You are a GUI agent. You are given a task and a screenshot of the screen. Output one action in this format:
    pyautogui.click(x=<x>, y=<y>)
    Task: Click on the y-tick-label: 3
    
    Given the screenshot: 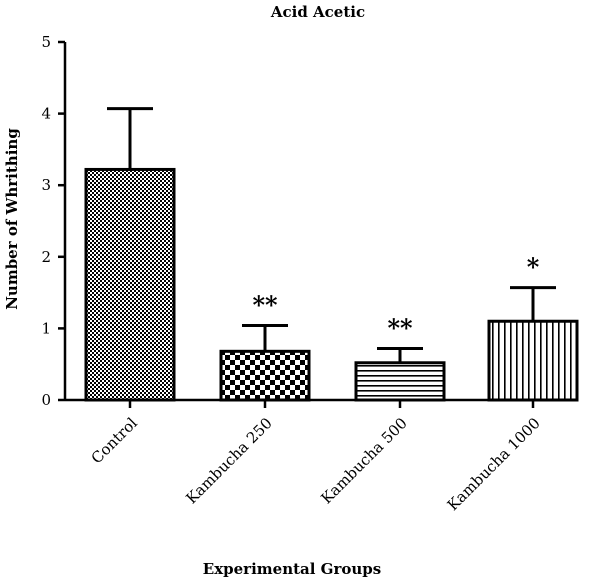 What is the action you would take?
    pyautogui.click(x=46, y=185)
    